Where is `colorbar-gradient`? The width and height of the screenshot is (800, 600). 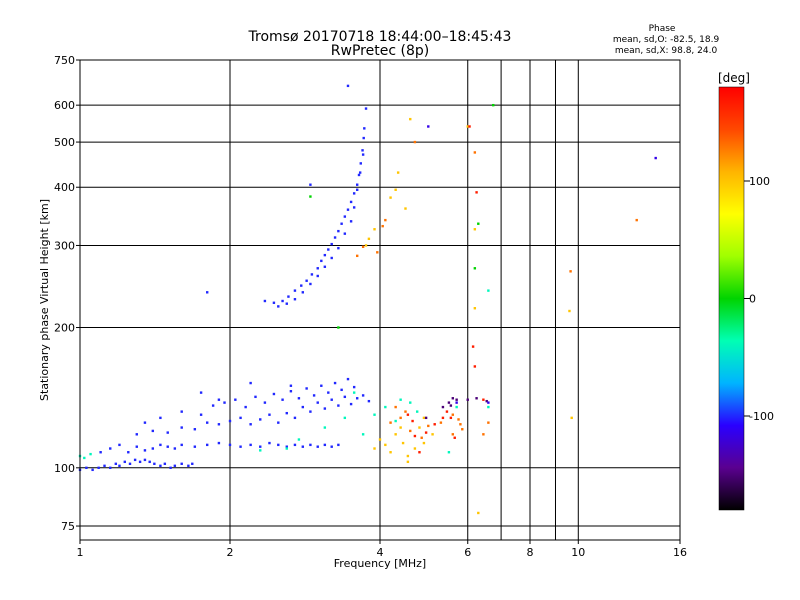 colorbar-gradient is located at coordinates (731, 298).